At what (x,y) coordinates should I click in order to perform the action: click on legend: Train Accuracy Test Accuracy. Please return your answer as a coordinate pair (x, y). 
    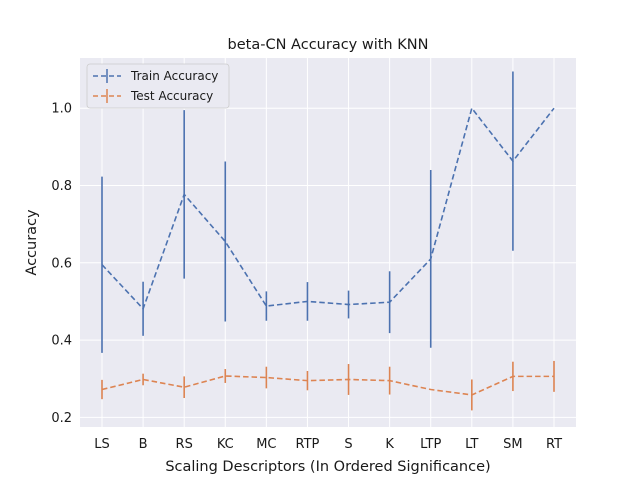
    Looking at the image, I should click on (158, 86).